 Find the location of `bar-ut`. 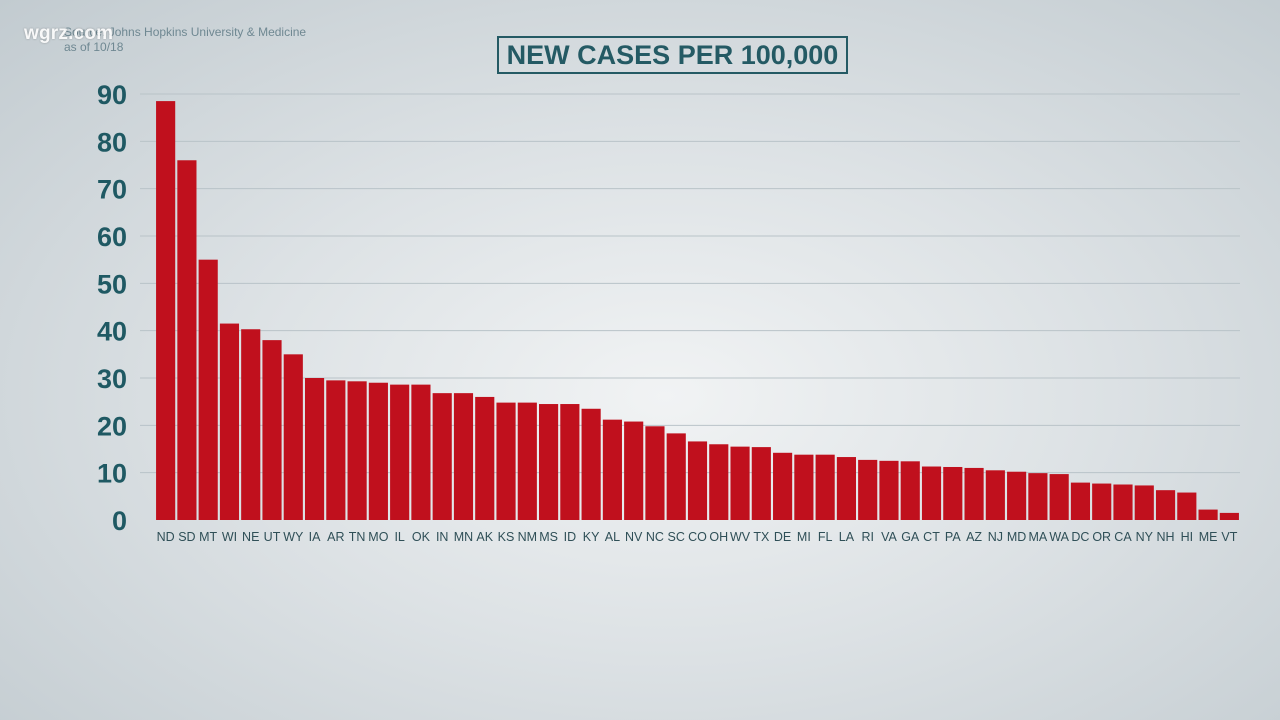

bar-ut is located at coordinates (272, 430).